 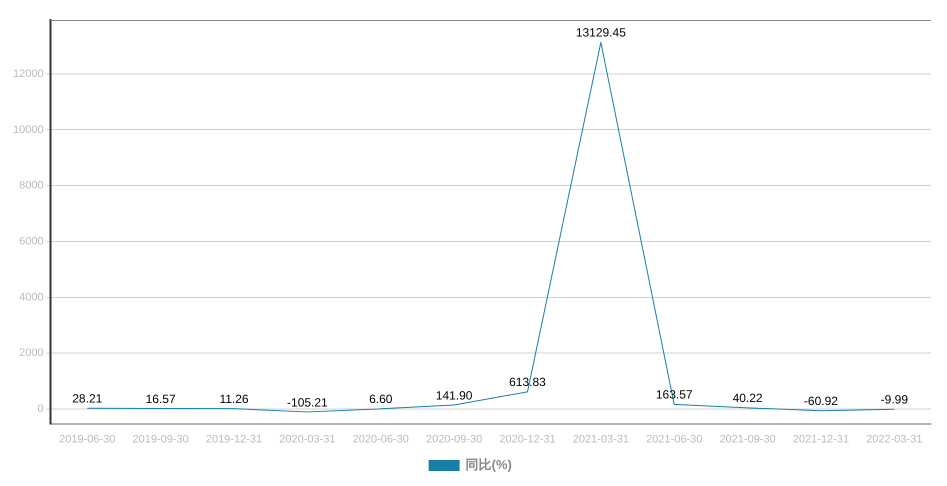 I want to click on x-tick-label: 2022-03-31, so click(x=894, y=439).